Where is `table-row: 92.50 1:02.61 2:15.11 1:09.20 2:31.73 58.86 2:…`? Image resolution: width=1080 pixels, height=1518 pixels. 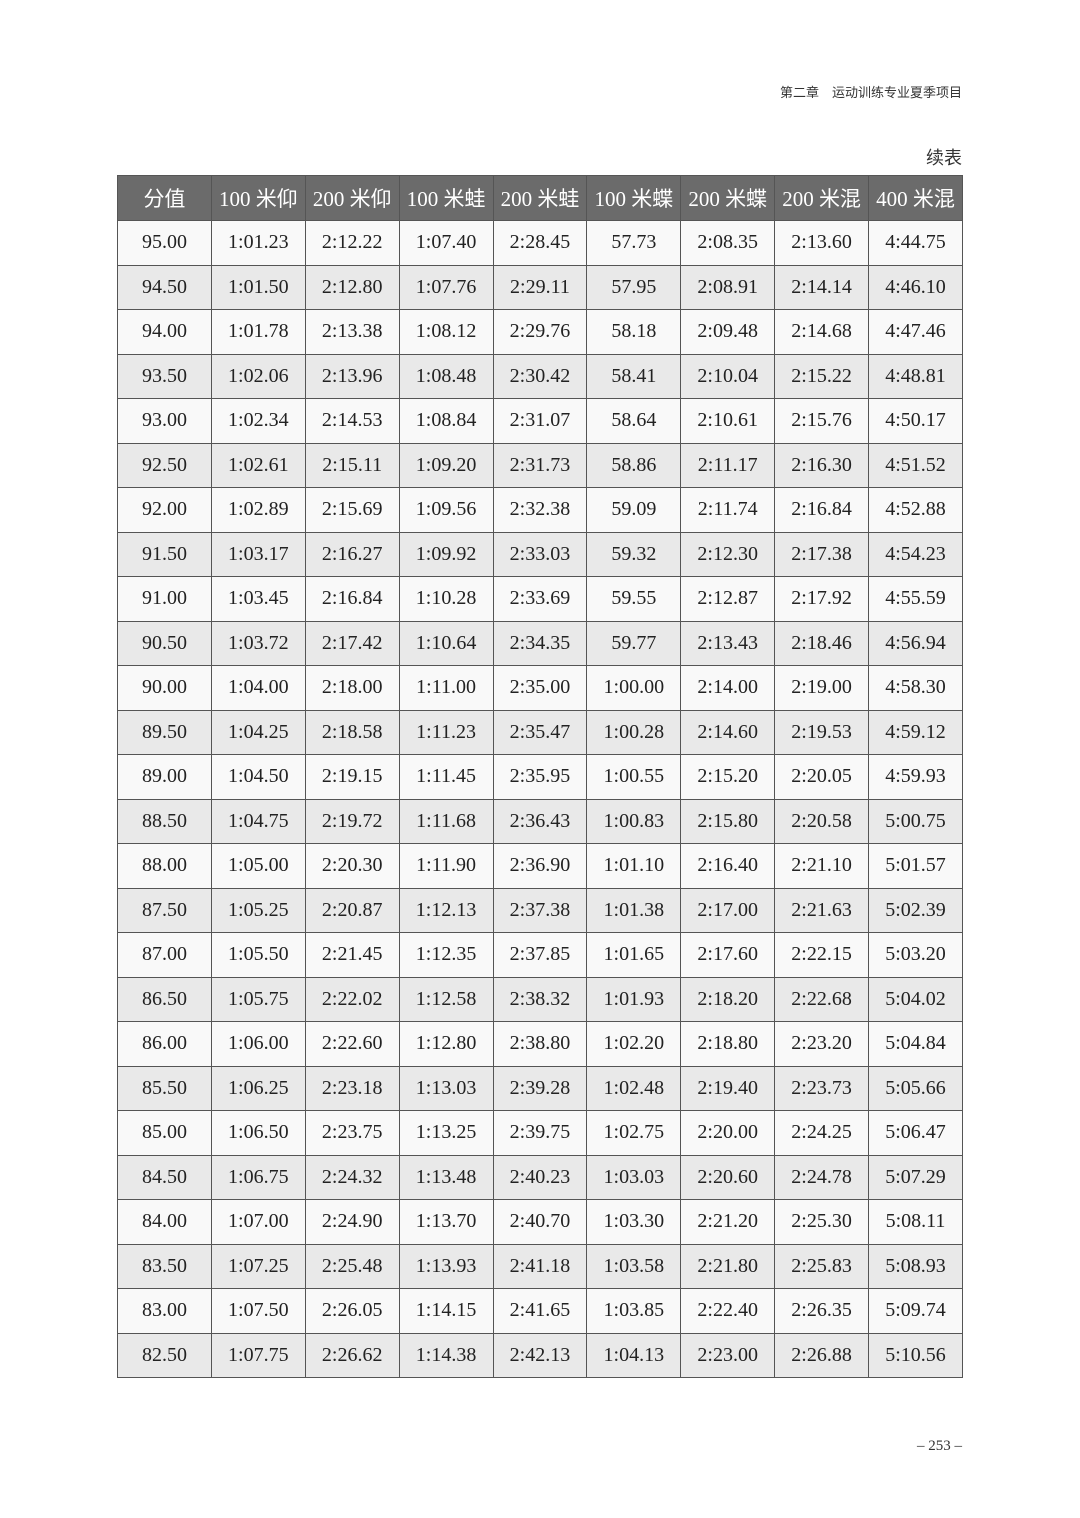
table-row: 92.50 1:02.61 2:15.11 1:09.20 2:31.73 58.86 2:… is located at coordinates (540, 465).